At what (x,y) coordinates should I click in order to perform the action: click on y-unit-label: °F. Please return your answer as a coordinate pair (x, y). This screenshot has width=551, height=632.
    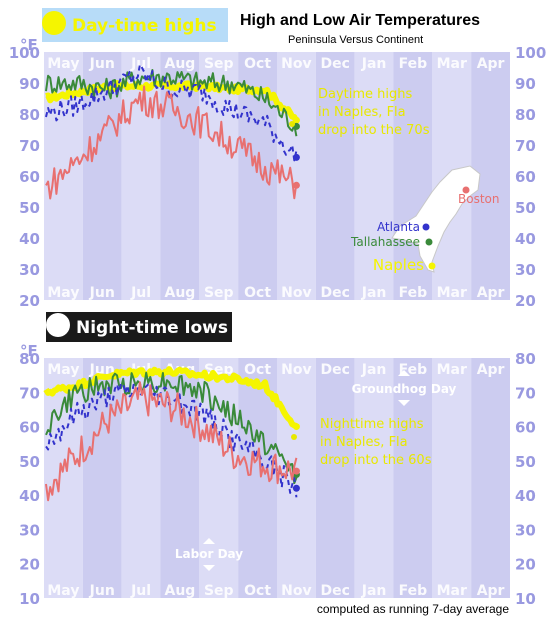
    Looking at the image, I should click on (29, 351).